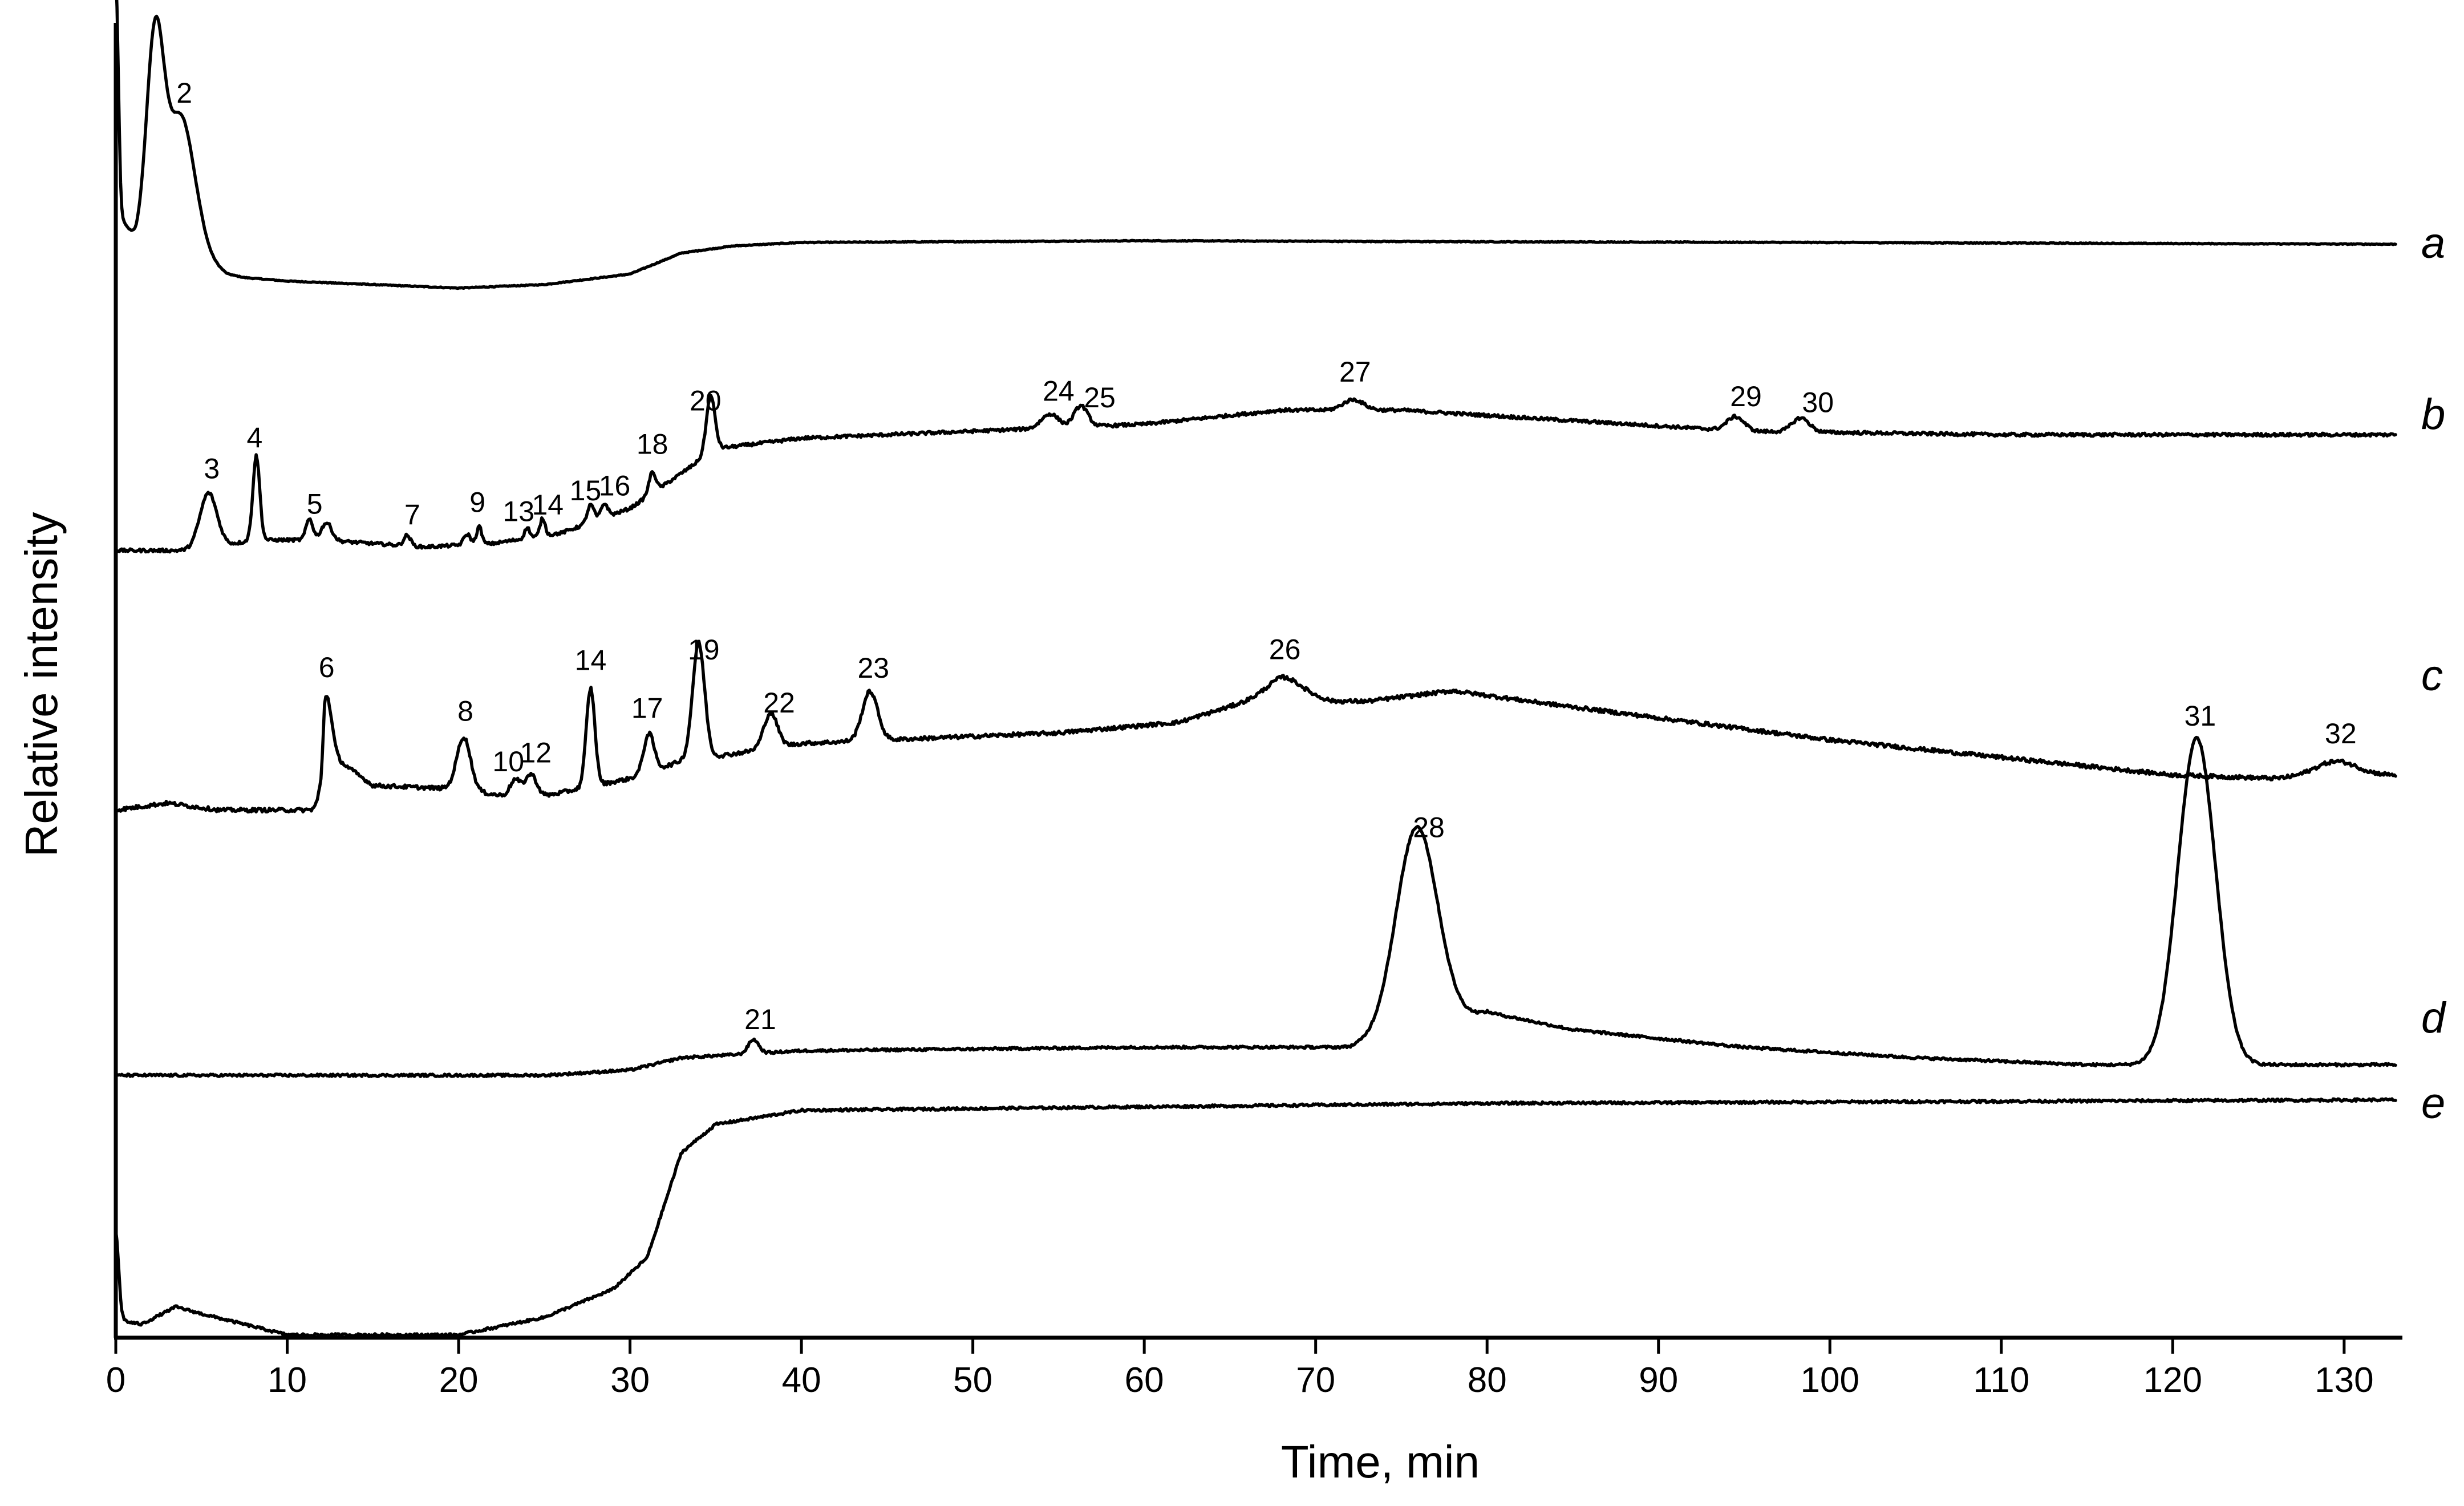  I want to click on peak-label: 32, so click(2341, 734).